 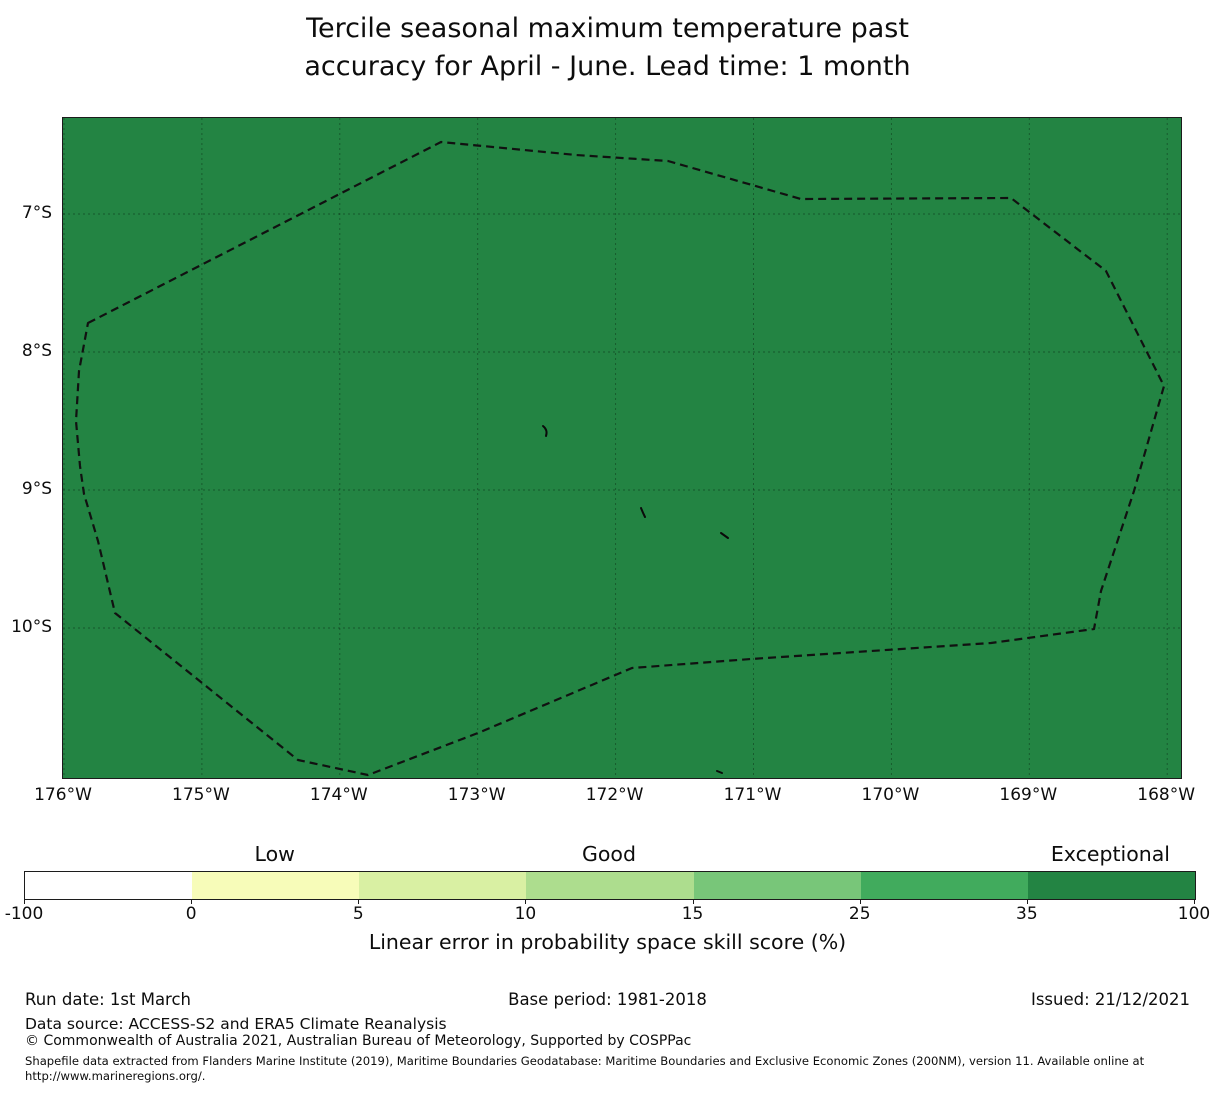 I want to click on y-tick-label: 9°S, so click(x=36, y=489).